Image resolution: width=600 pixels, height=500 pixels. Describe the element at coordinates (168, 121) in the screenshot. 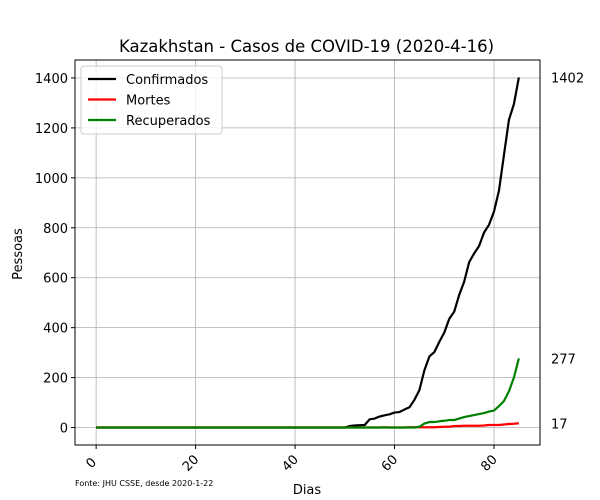

I see `legend-label-2: Recuperados` at that location.